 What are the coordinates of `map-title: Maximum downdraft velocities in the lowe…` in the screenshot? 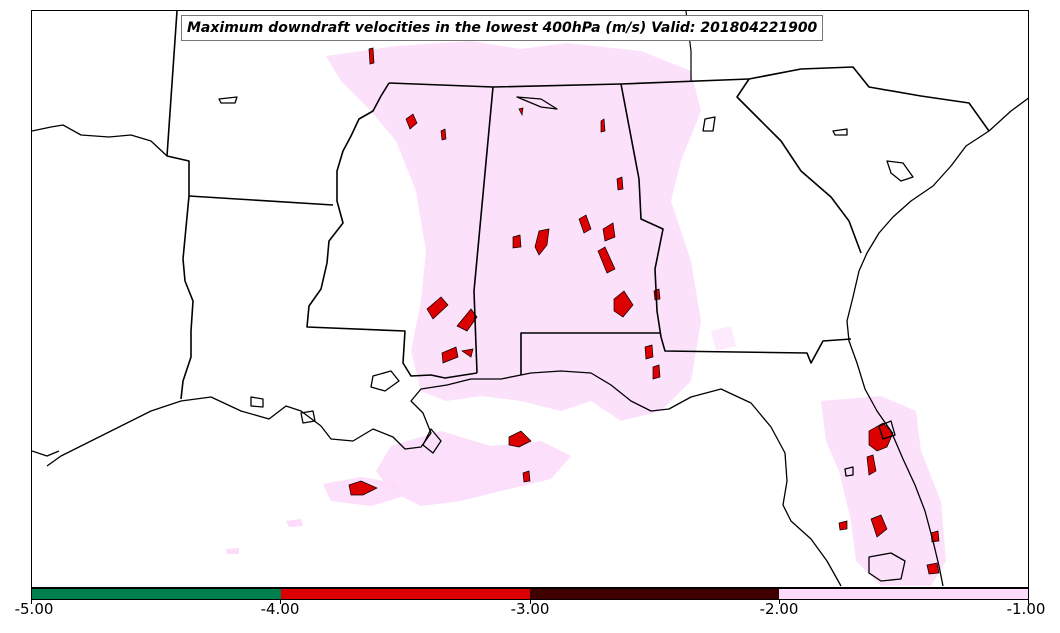 It's located at (502, 28).